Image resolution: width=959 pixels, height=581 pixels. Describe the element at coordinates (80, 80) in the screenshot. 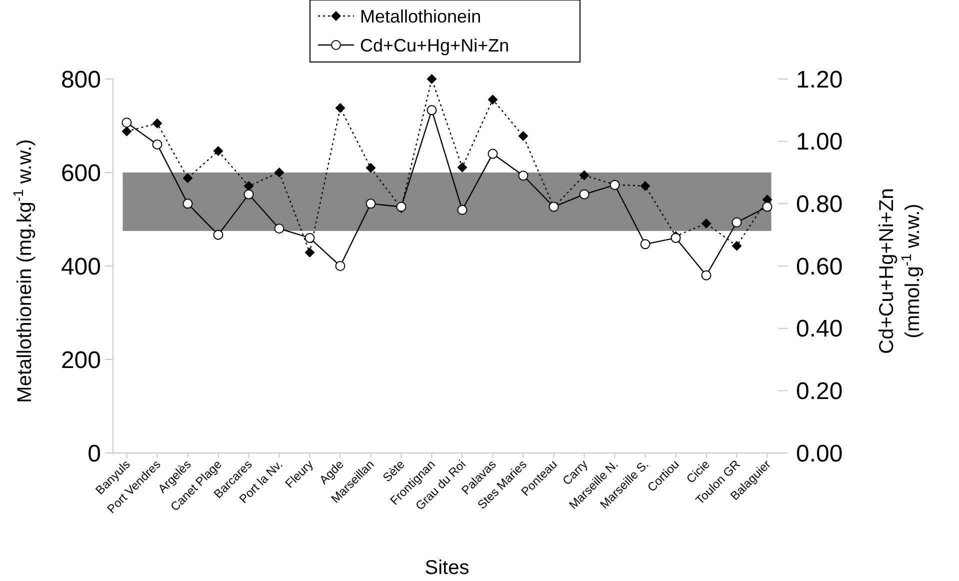

I see `y-tick-label: 800` at that location.